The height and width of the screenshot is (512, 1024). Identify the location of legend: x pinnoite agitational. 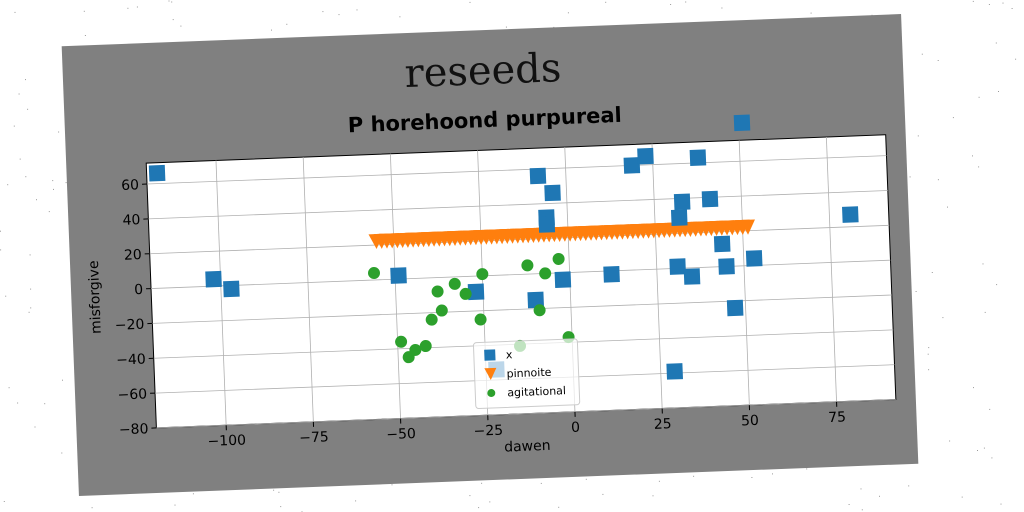
(526, 374).